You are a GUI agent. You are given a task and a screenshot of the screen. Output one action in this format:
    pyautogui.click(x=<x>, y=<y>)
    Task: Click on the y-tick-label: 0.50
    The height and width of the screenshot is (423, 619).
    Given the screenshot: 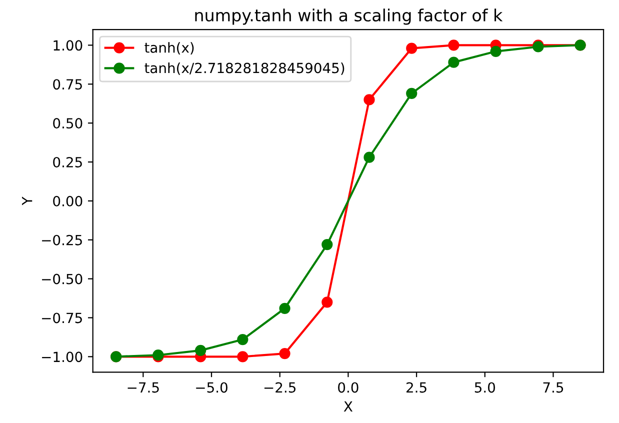 What is the action you would take?
    pyautogui.click(x=67, y=123)
    